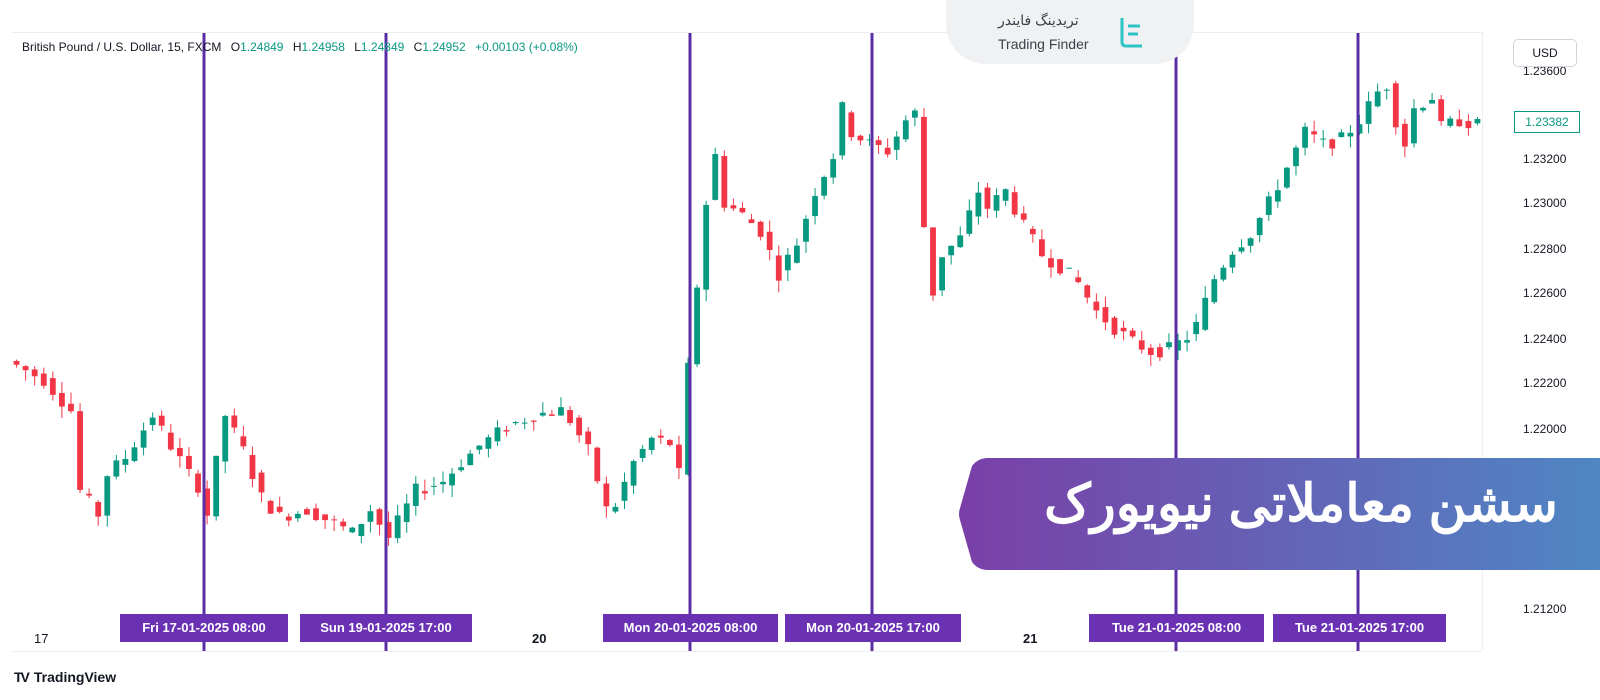 The width and height of the screenshot is (1600, 700). Describe the element at coordinates (22, 677) in the screenshot. I see `tradingview-logo-icon: TV` at that location.